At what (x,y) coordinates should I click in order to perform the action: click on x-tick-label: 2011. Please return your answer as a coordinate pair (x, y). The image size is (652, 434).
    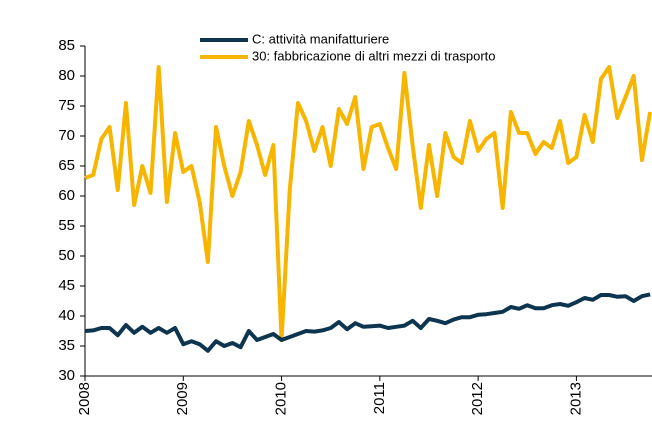
    Looking at the image, I should click on (379, 398).